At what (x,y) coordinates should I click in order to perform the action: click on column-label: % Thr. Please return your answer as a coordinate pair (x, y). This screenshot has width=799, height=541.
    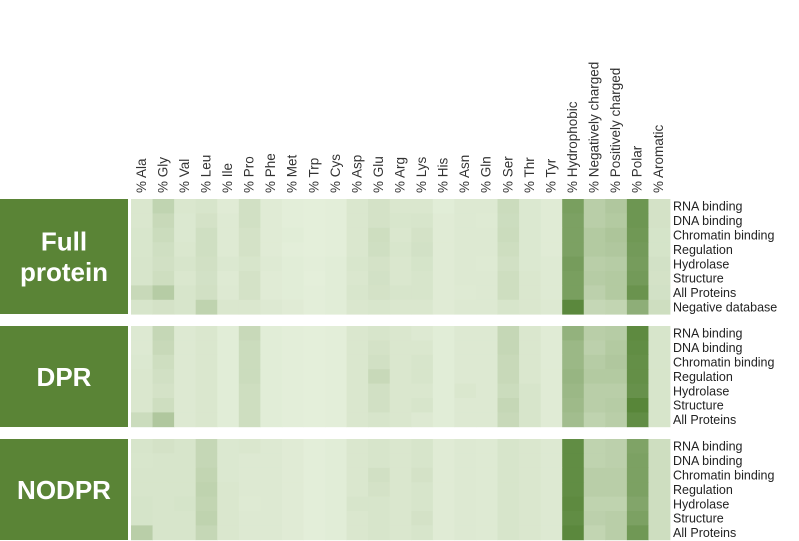
    Looking at the image, I should click on (529, 175).